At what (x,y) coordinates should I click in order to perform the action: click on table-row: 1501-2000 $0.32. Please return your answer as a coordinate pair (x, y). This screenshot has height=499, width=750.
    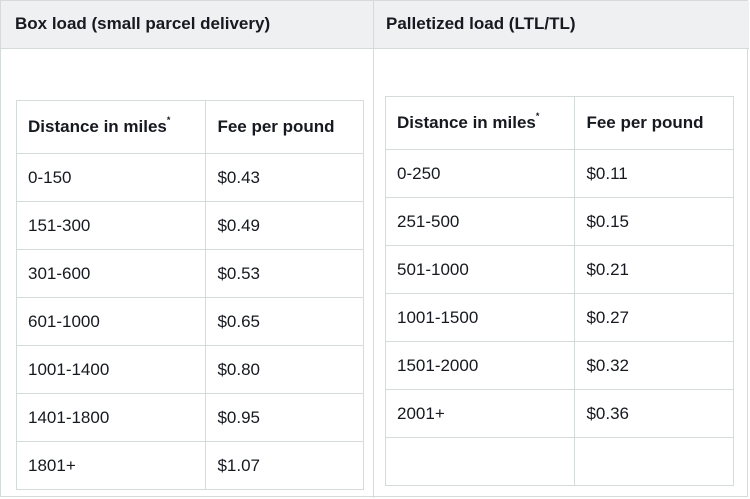
    Looking at the image, I should click on (559, 365).